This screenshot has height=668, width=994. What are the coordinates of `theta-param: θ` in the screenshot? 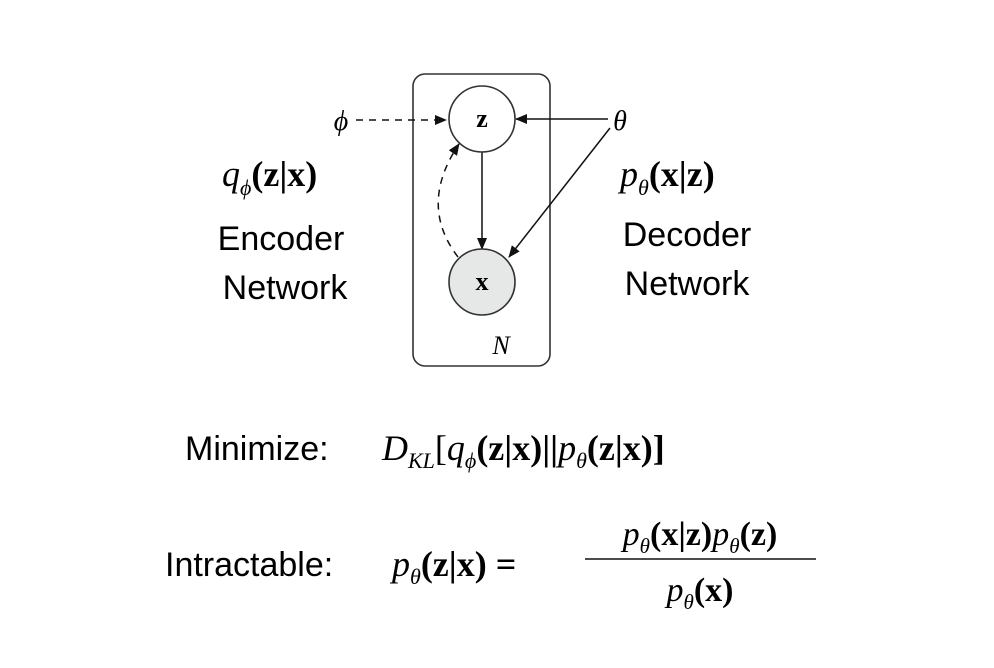 It's located at (620, 121).